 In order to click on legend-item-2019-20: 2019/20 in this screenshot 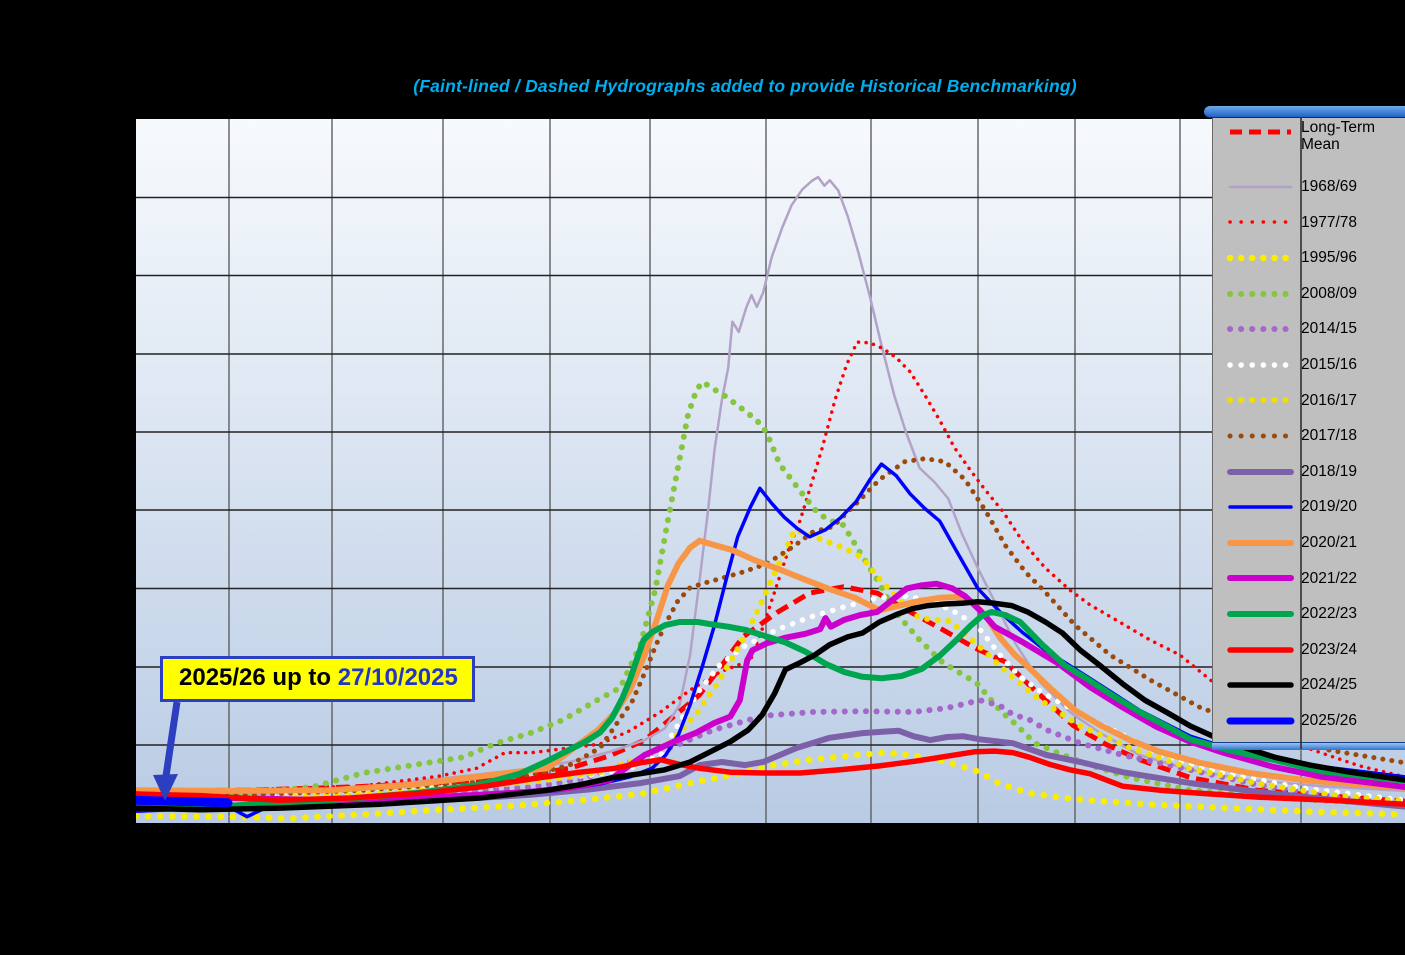, I will do `click(1309, 507)`.